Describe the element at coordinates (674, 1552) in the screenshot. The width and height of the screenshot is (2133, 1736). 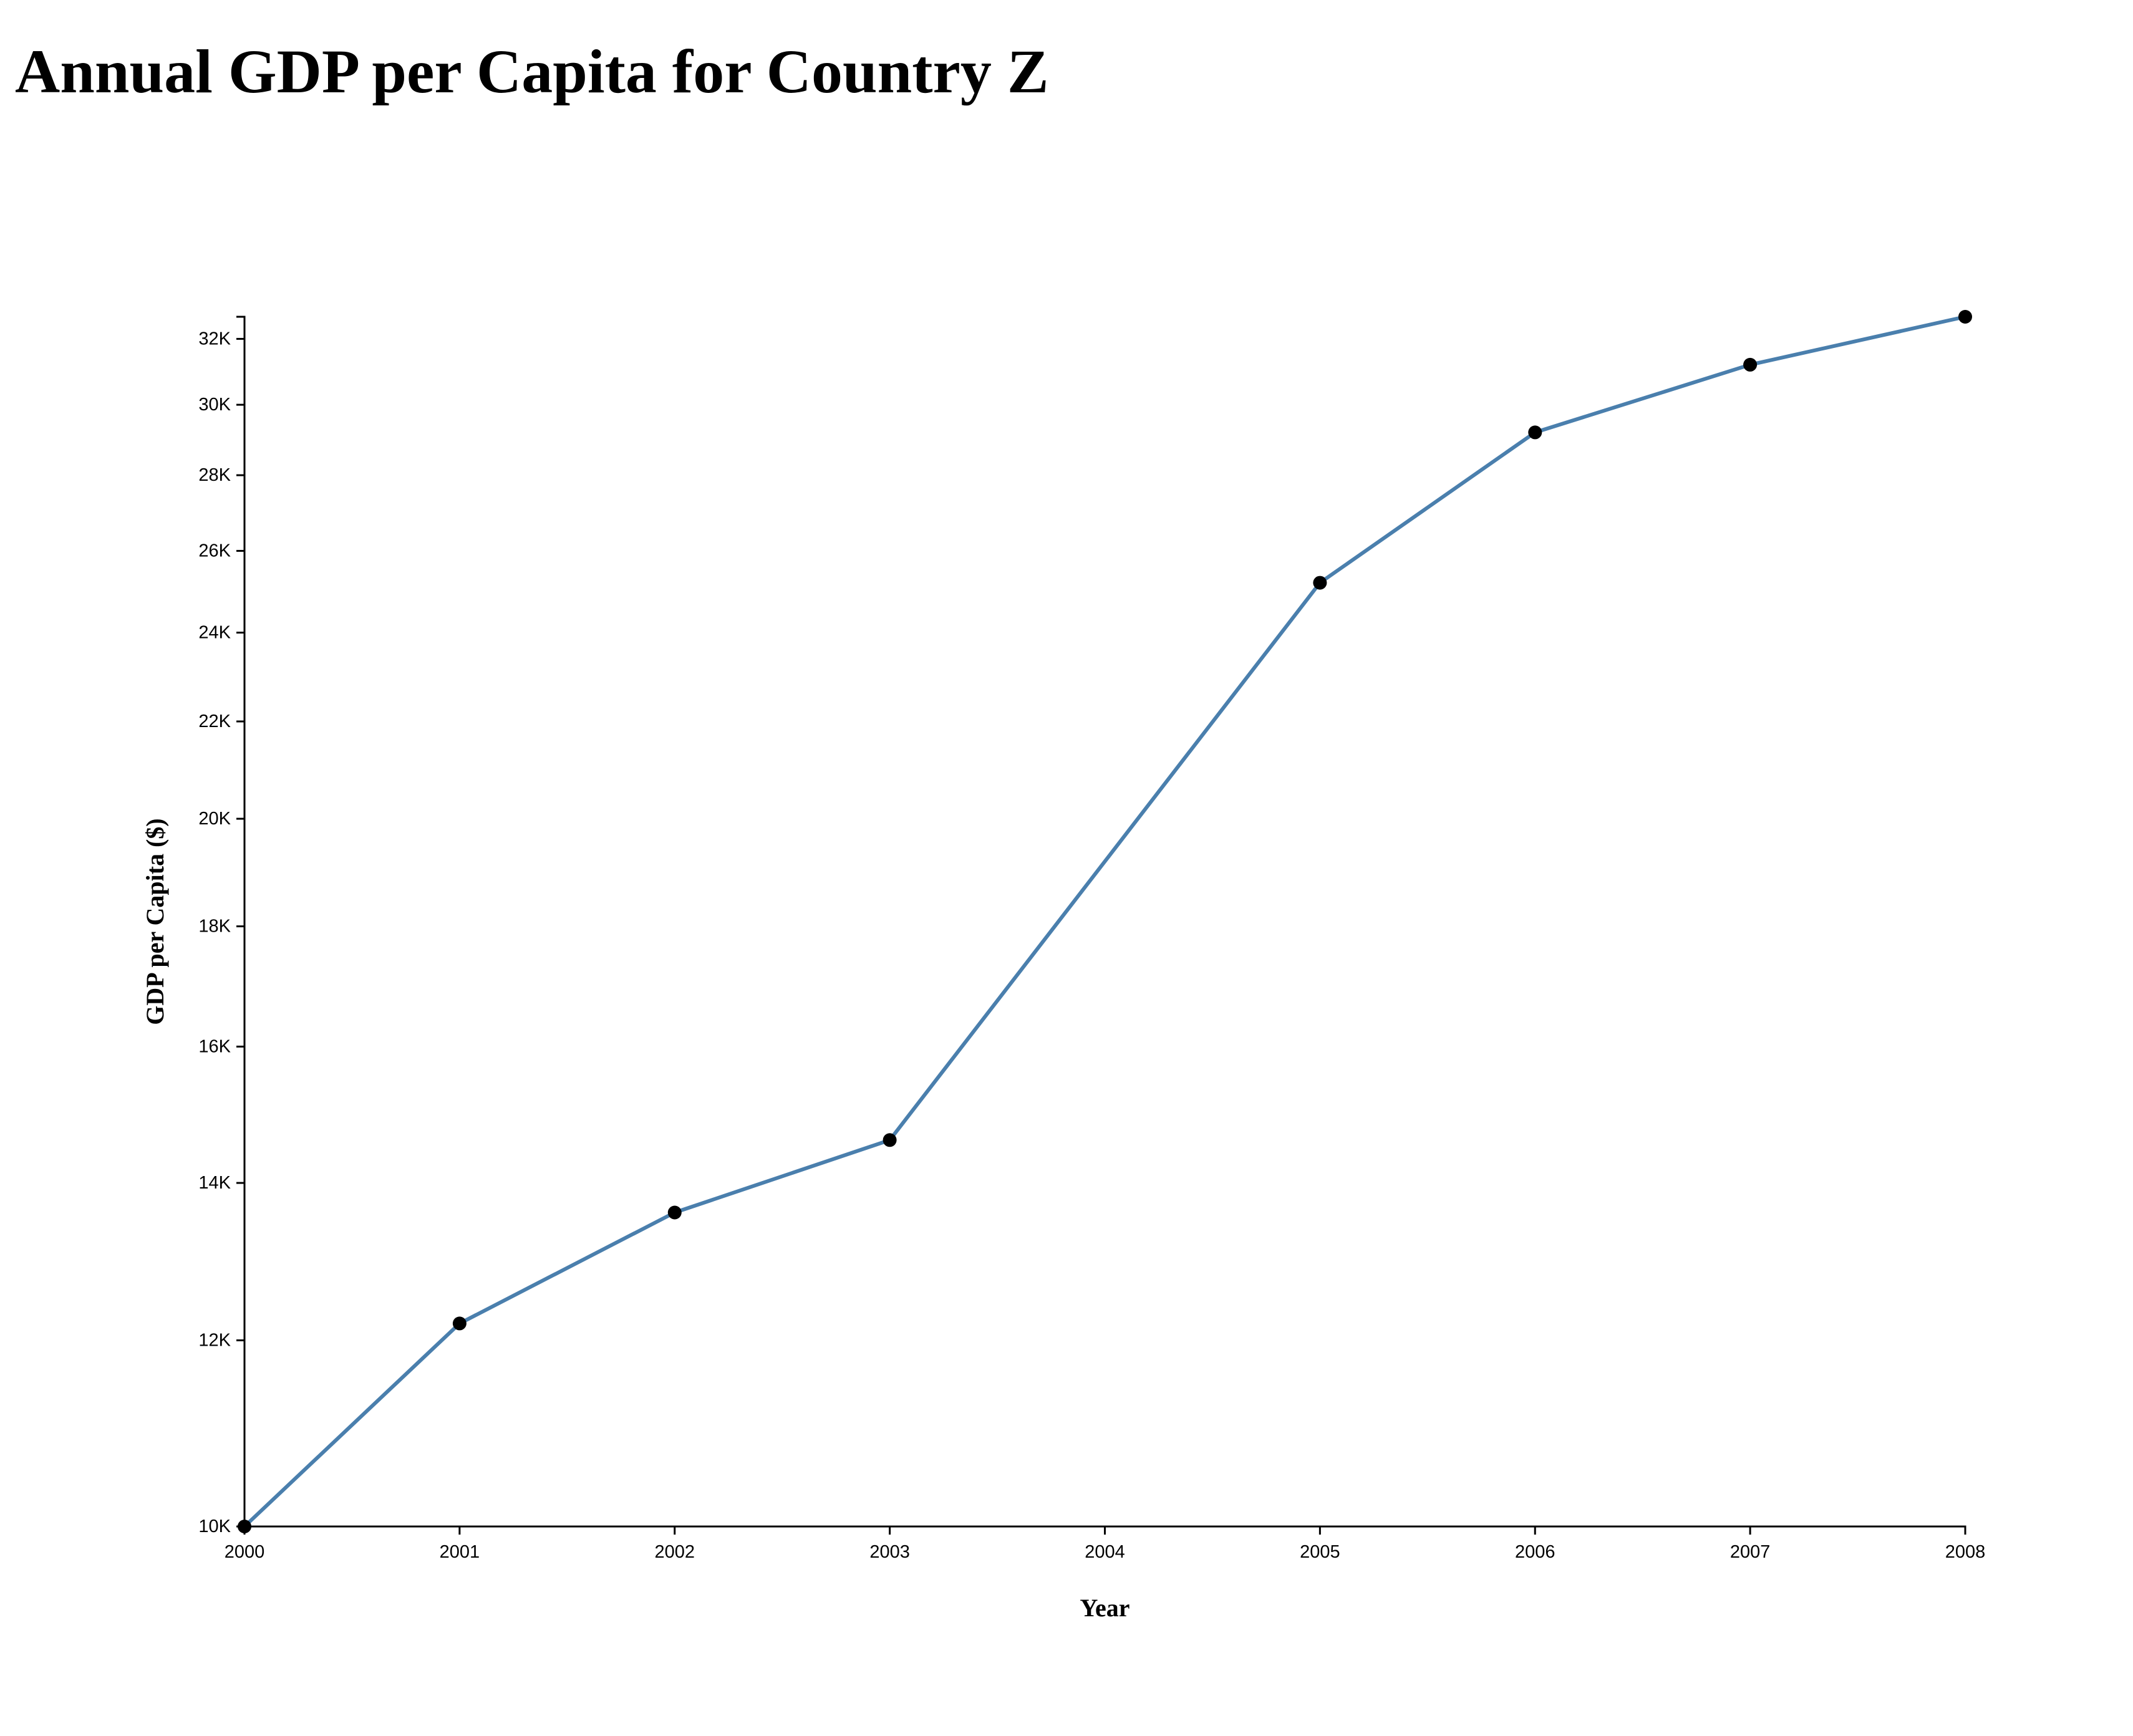
I see `x-tick-label: 2002` at that location.